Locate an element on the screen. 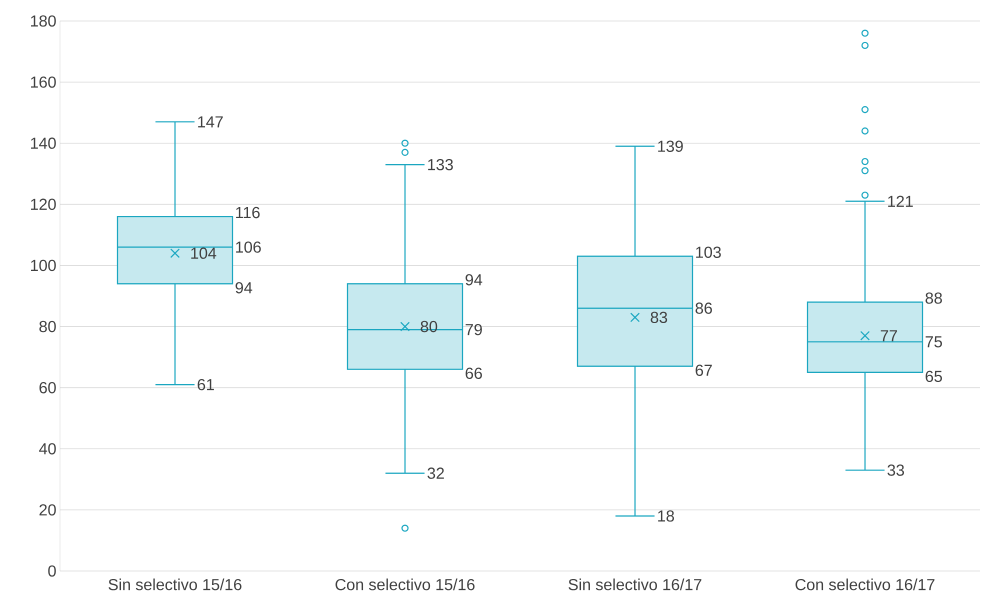 Image resolution: width=984 pixels, height=615 pixels. annotation: 18 is located at coordinates (666, 516).